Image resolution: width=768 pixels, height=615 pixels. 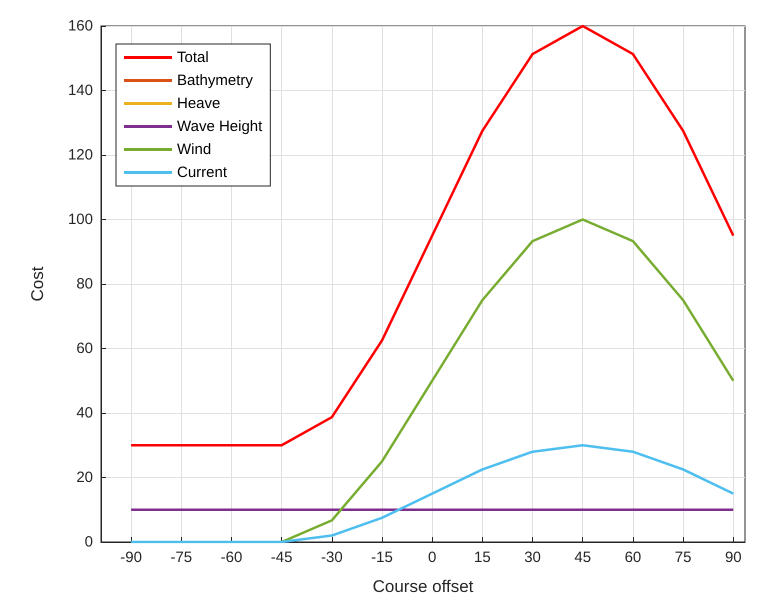 What do you see at coordinates (198, 103) in the screenshot?
I see `legend-label: Heave` at bounding box center [198, 103].